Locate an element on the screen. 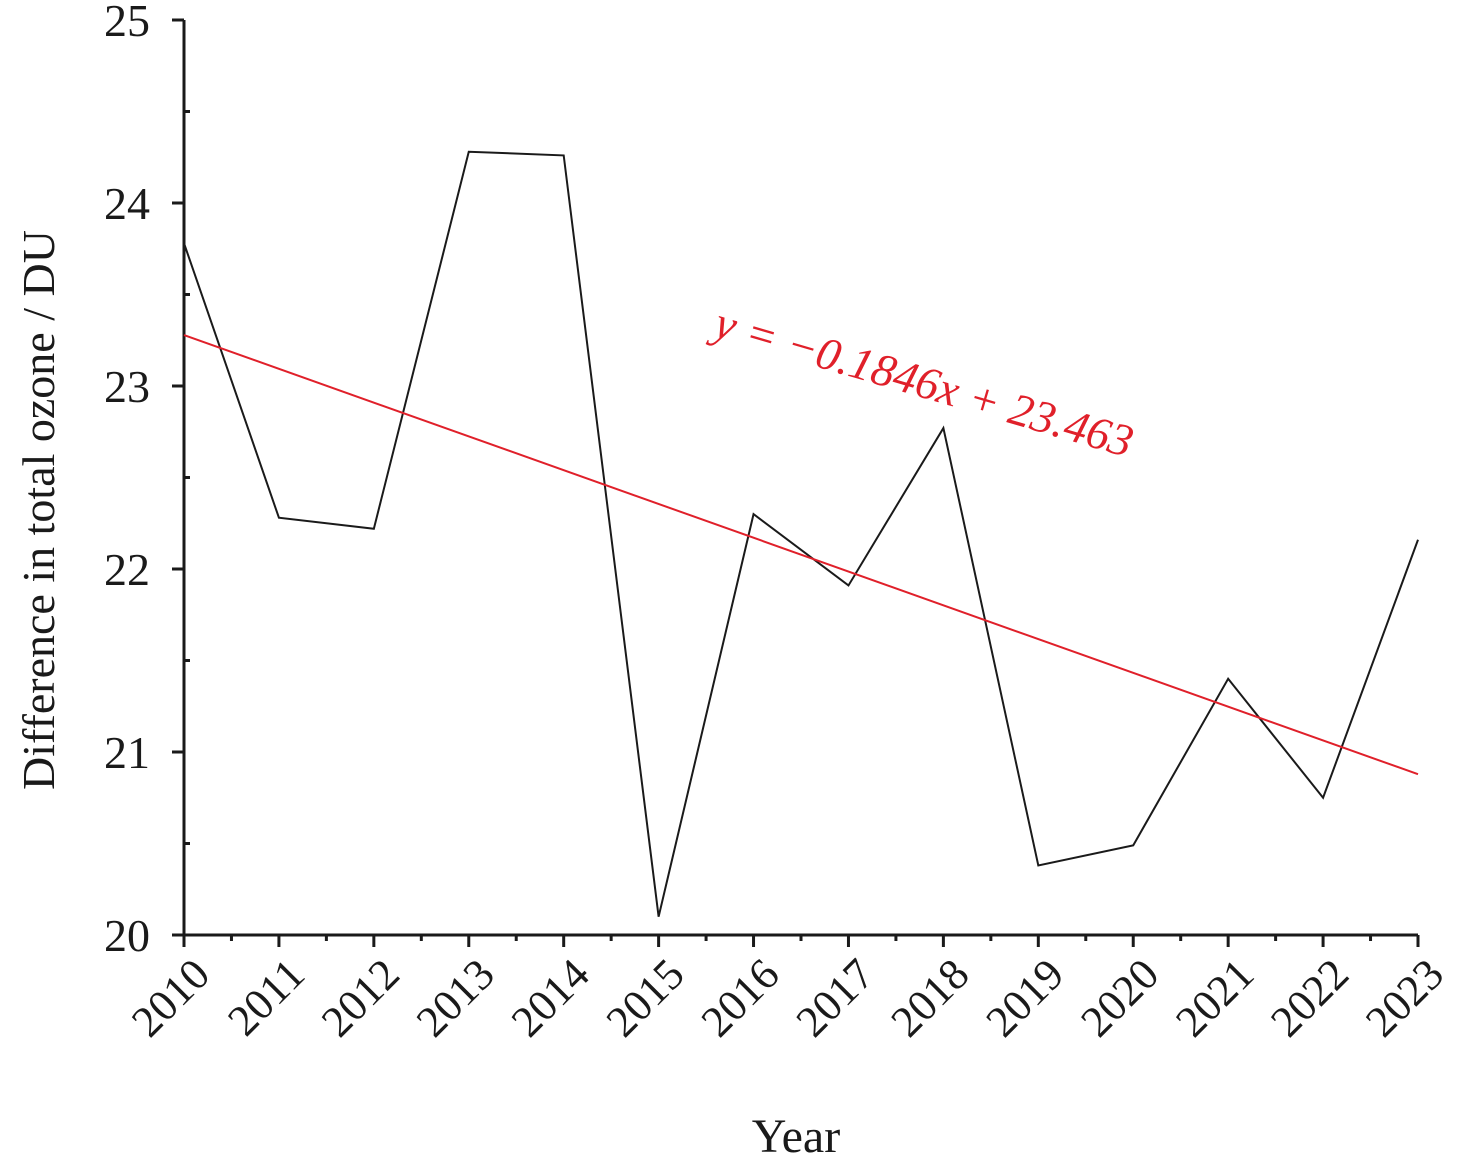 This screenshot has height=1172, width=1476. y-tick-label: 21 is located at coordinates (127, 752).